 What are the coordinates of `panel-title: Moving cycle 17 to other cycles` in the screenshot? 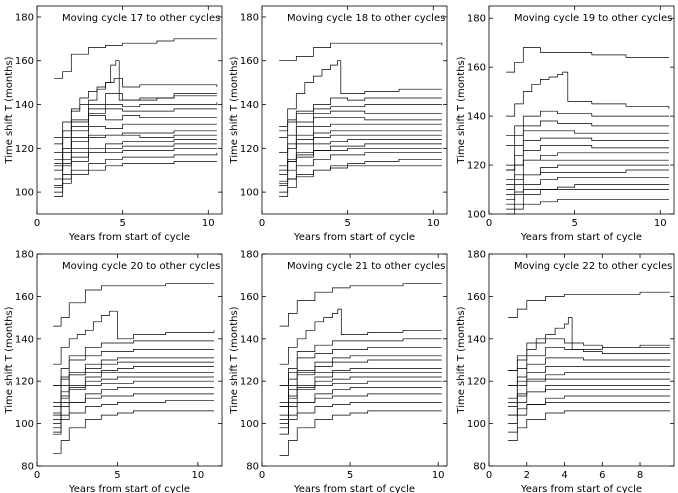 It's located at (141, 18).